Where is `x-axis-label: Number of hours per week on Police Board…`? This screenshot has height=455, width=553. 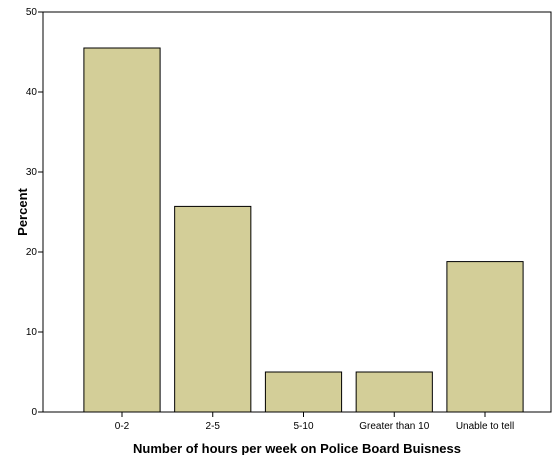 x-axis-label: Number of hours per week on Police Board… is located at coordinates (297, 448).